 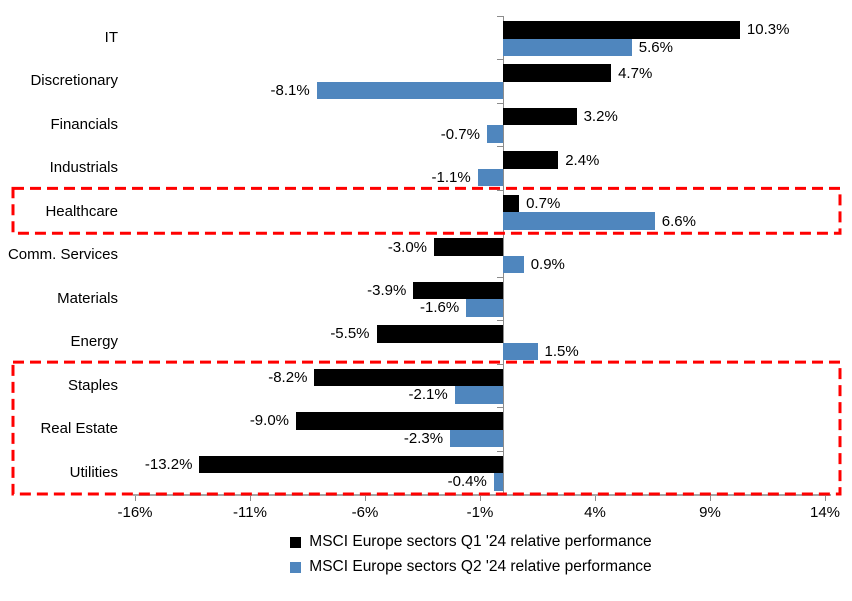 What do you see at coordinates (482, 495) in the screenshot?
I see `x-axis-line` at bounding box center [482, 495].